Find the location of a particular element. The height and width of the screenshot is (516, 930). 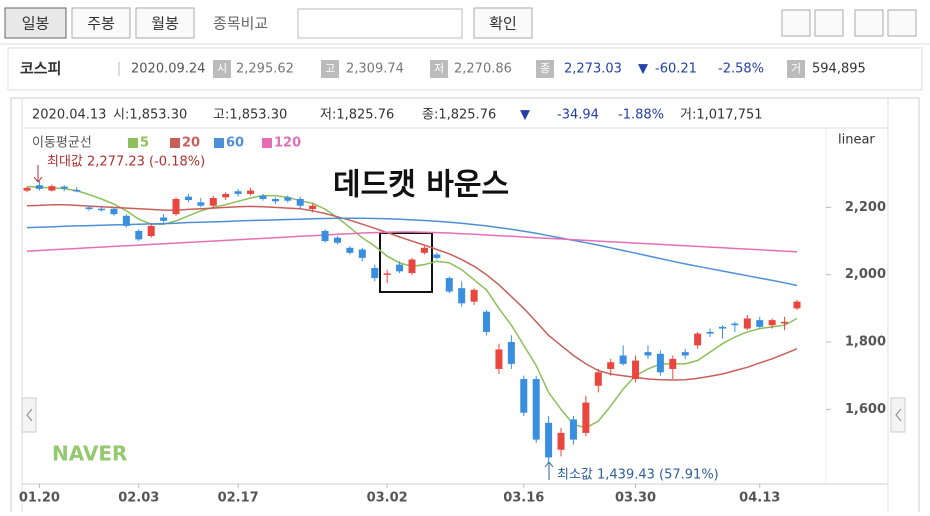

button-label: 주봉 is located at coordinates (101, 24).